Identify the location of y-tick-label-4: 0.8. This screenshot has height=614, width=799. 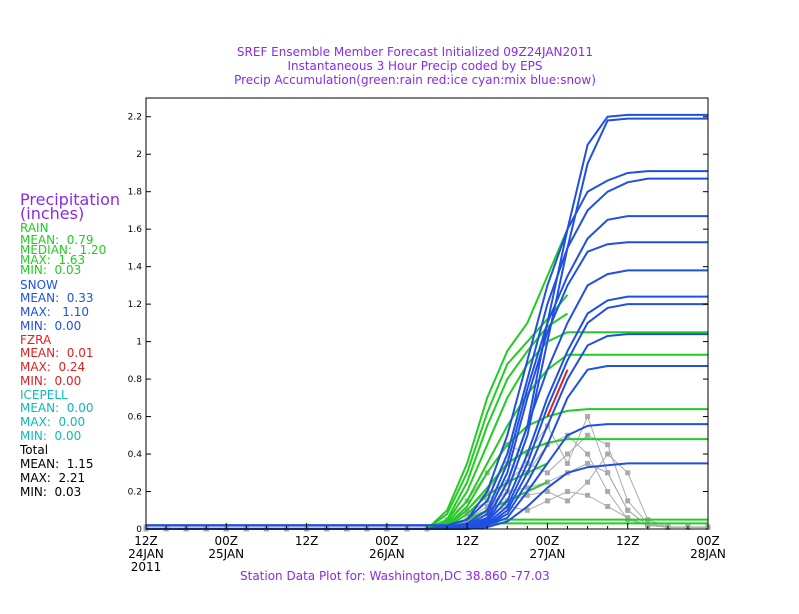
(135, 380).